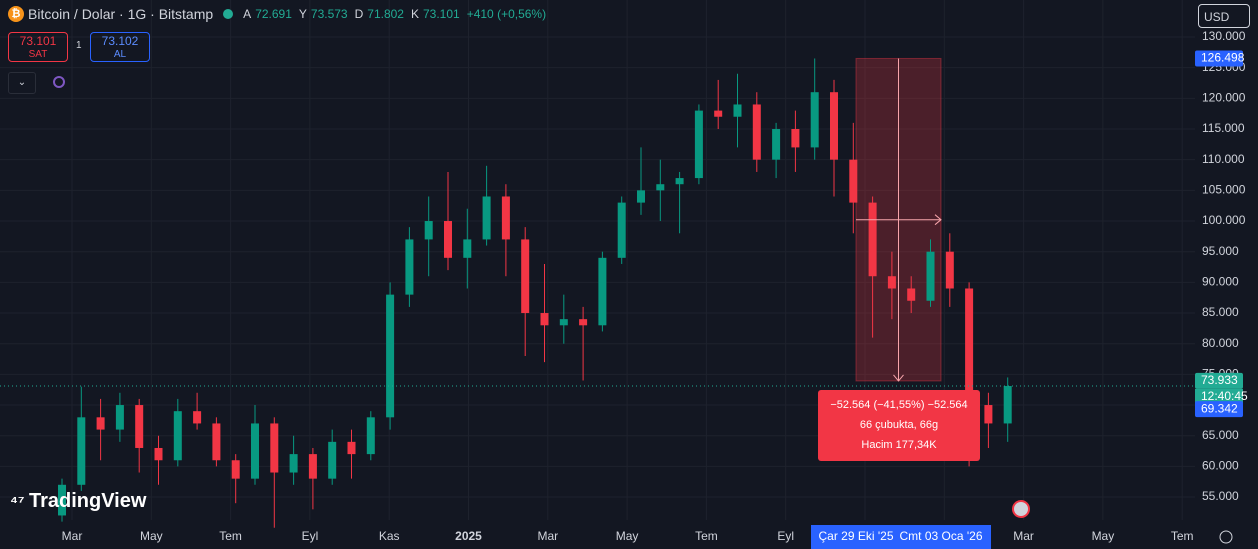 This screenshot has height=549, width=1258. I want to click on x-tick-label: Eyl, so click(785, 536).